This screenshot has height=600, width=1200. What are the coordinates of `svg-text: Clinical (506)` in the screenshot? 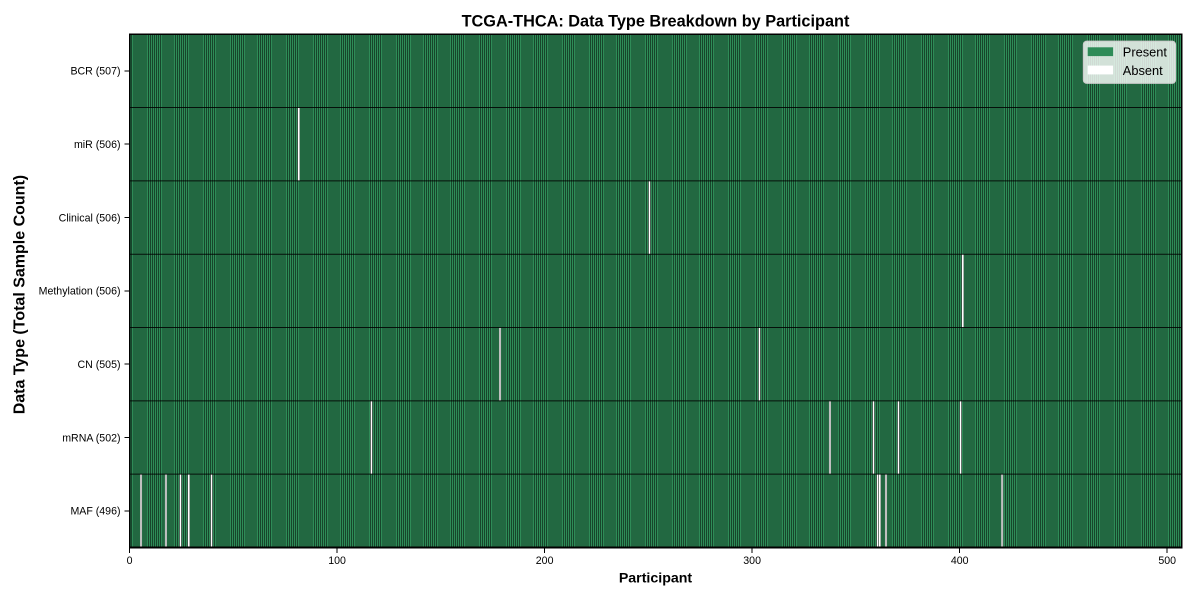 It's located at (90, 218).